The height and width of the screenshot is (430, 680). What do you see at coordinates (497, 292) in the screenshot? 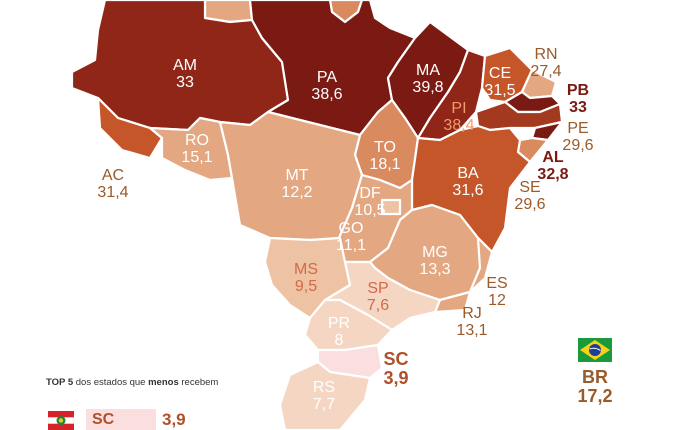
I see `label-es: ES 12` at bounding box center [497, 292].